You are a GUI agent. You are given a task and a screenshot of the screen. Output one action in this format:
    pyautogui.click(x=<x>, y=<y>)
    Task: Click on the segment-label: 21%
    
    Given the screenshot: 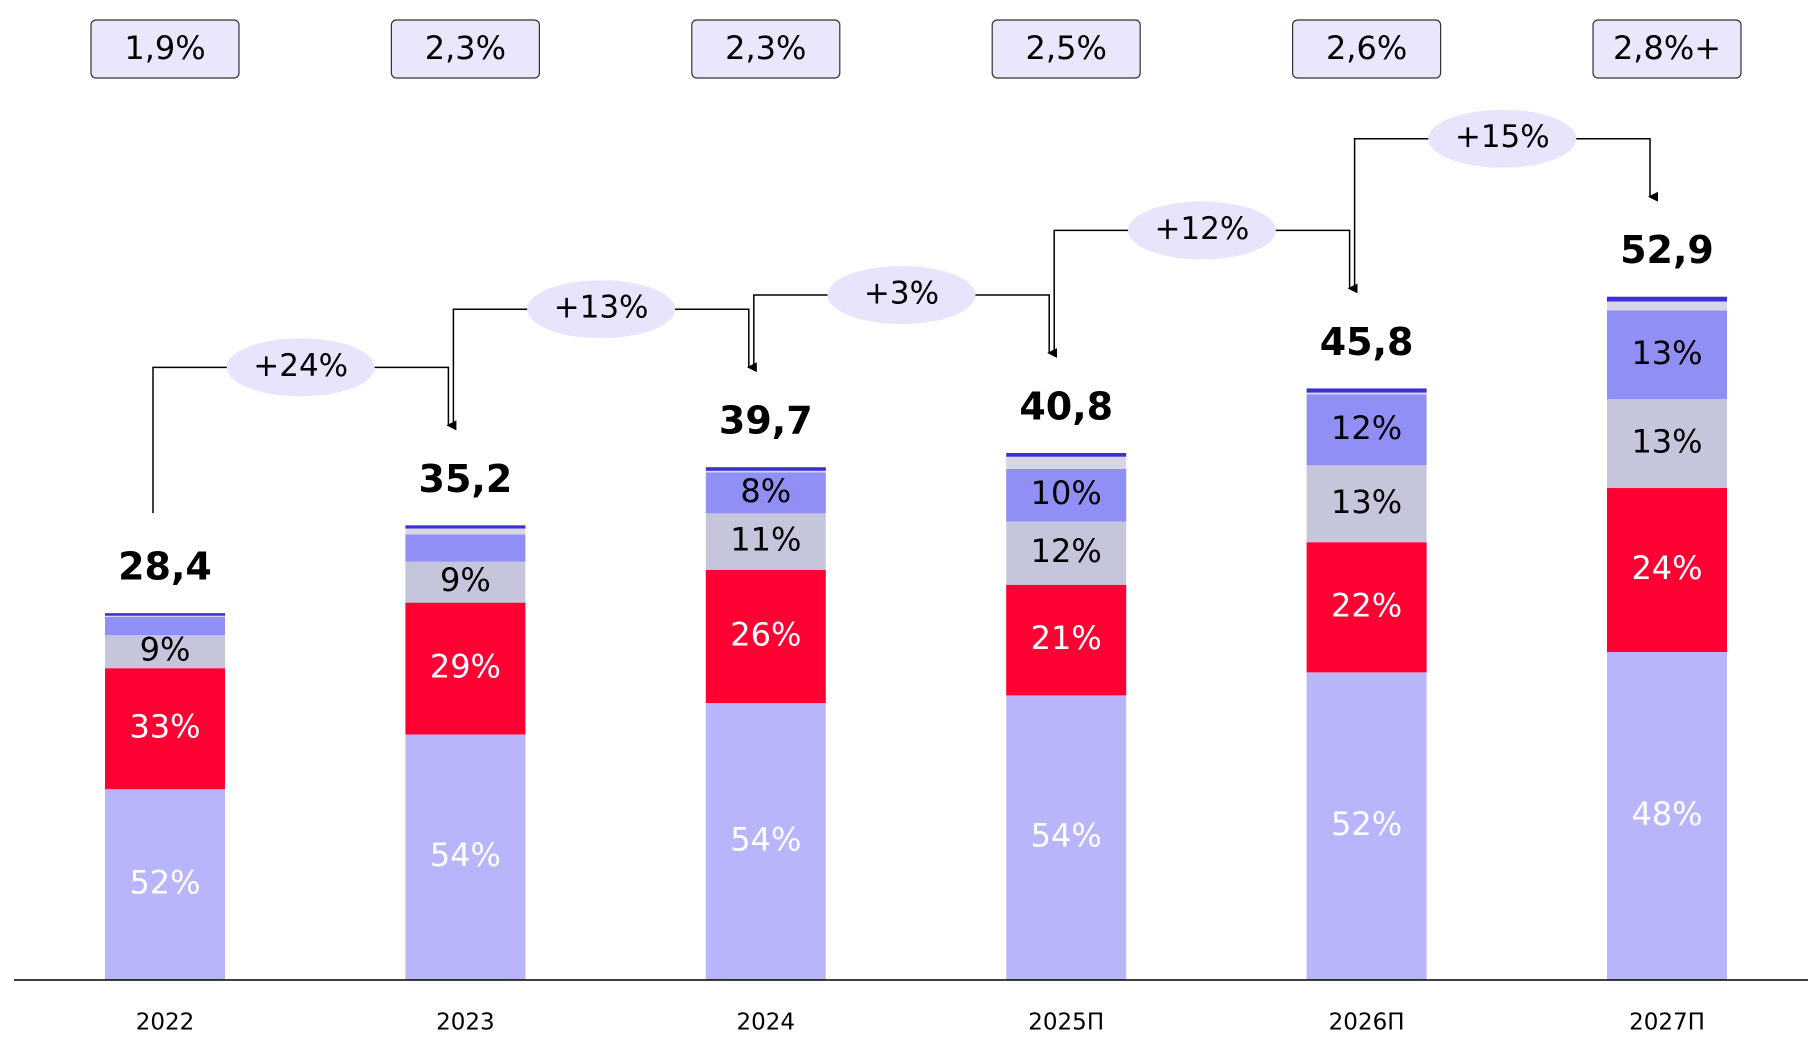 What is the action you would take?
    pyautogui.click(x=1066, y=638)
    